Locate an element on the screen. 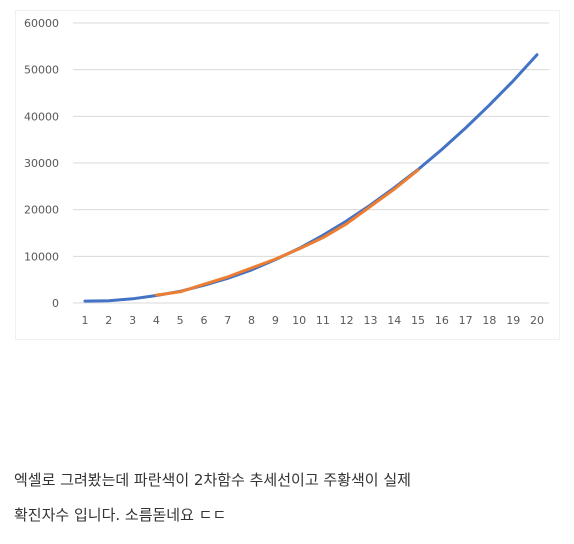  x-tick-label: 17 is located at coordinates (466, 320).